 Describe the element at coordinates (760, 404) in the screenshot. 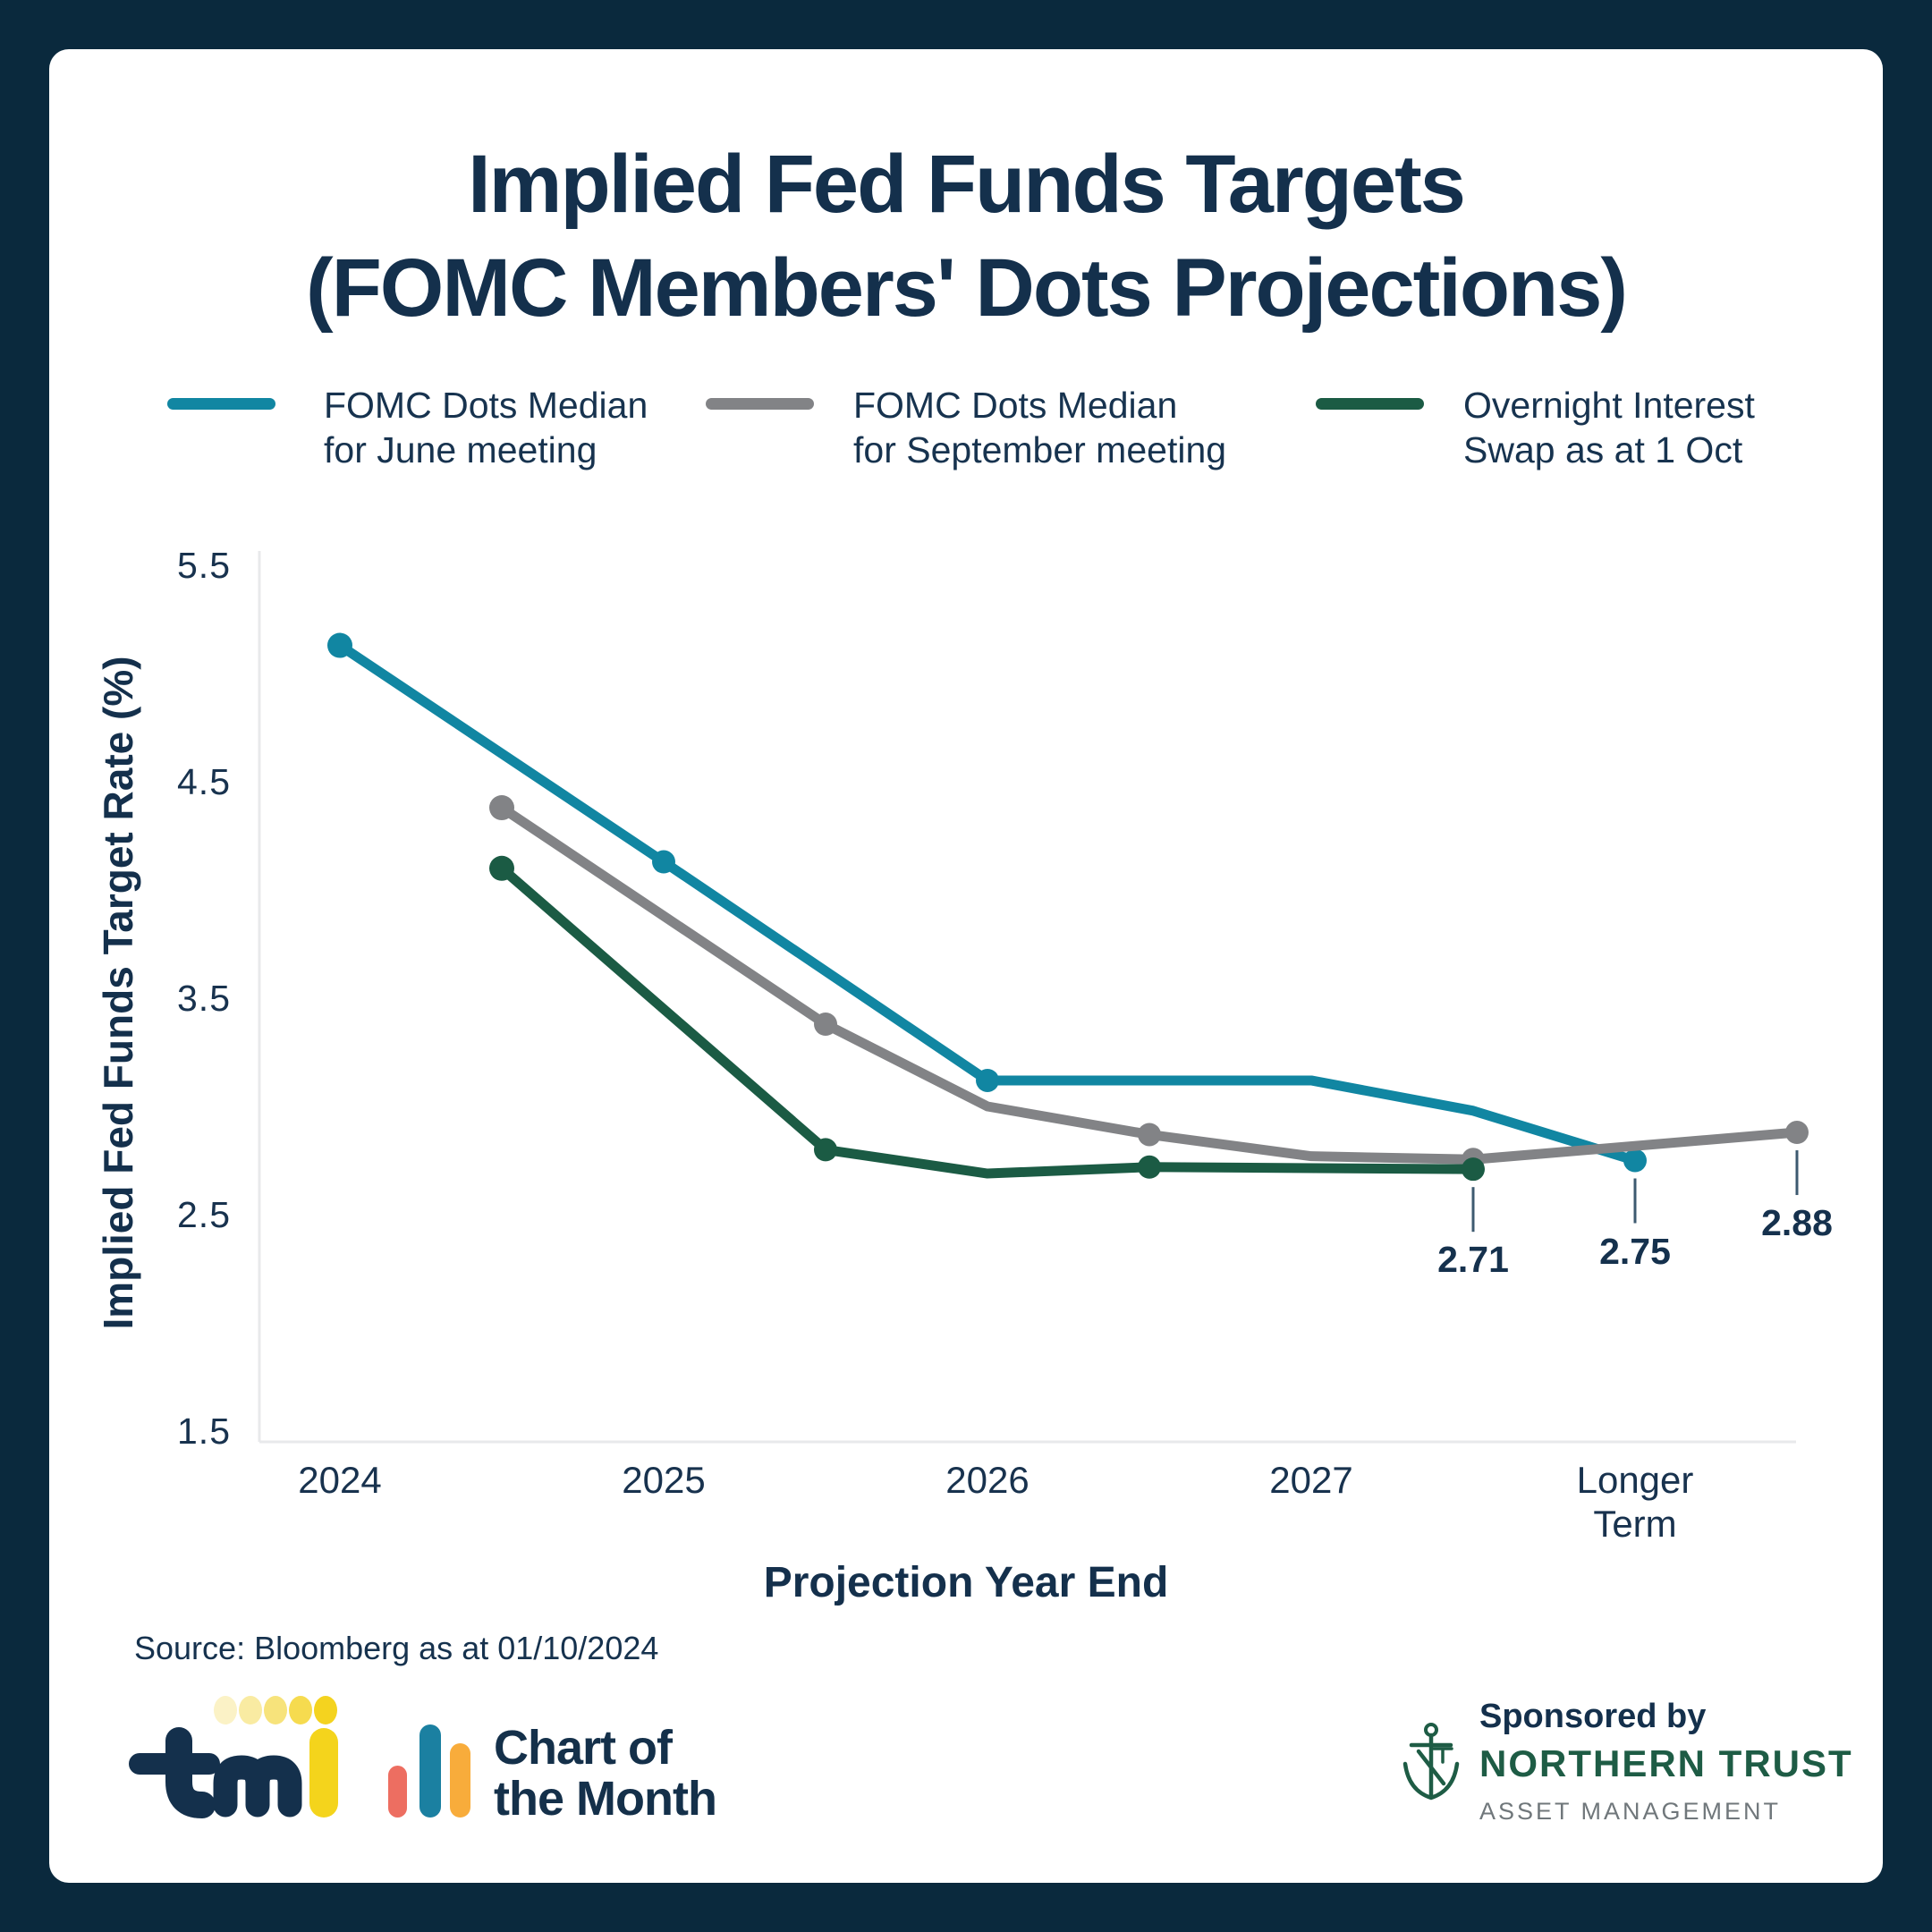

I see `legend-swatch-september` at that location.